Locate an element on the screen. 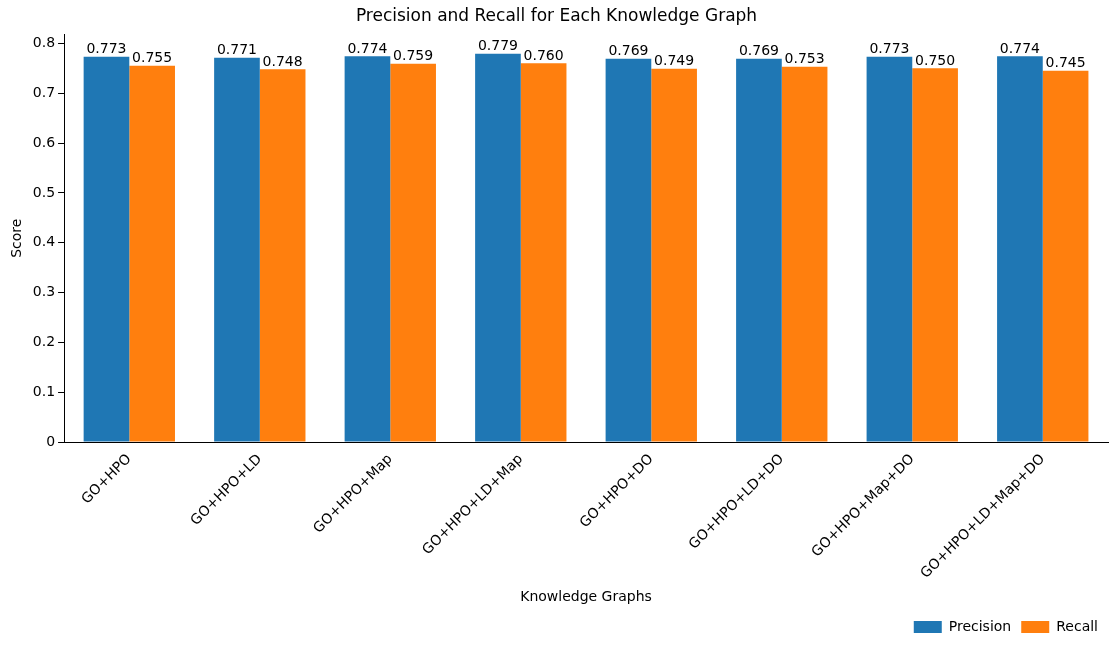 This screenshot has width=1116, height=646. chart-title: Precision and Recall for Each Knowledge Graph is located at coordinates (556, 14).